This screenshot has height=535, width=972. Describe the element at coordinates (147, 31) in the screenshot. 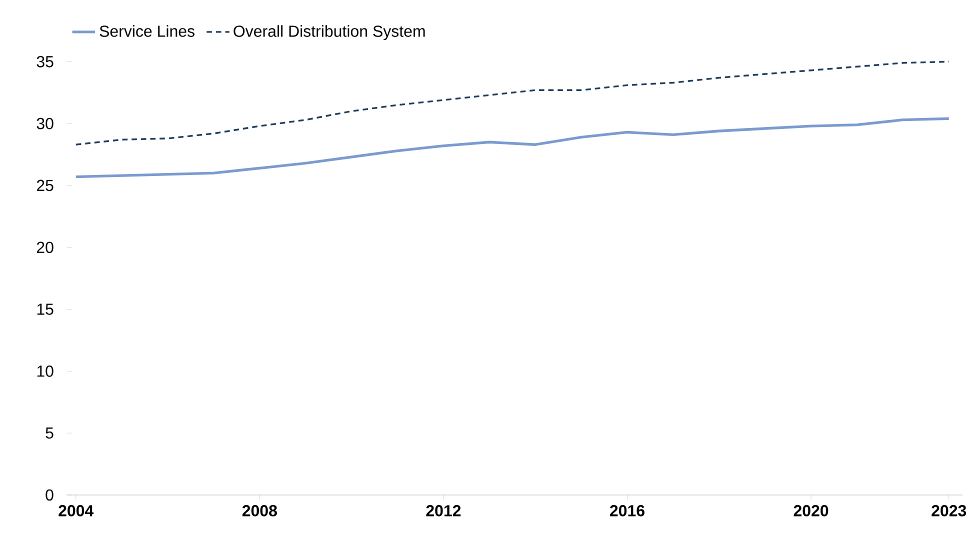

I see `legend-label: Service Lines` at that location.